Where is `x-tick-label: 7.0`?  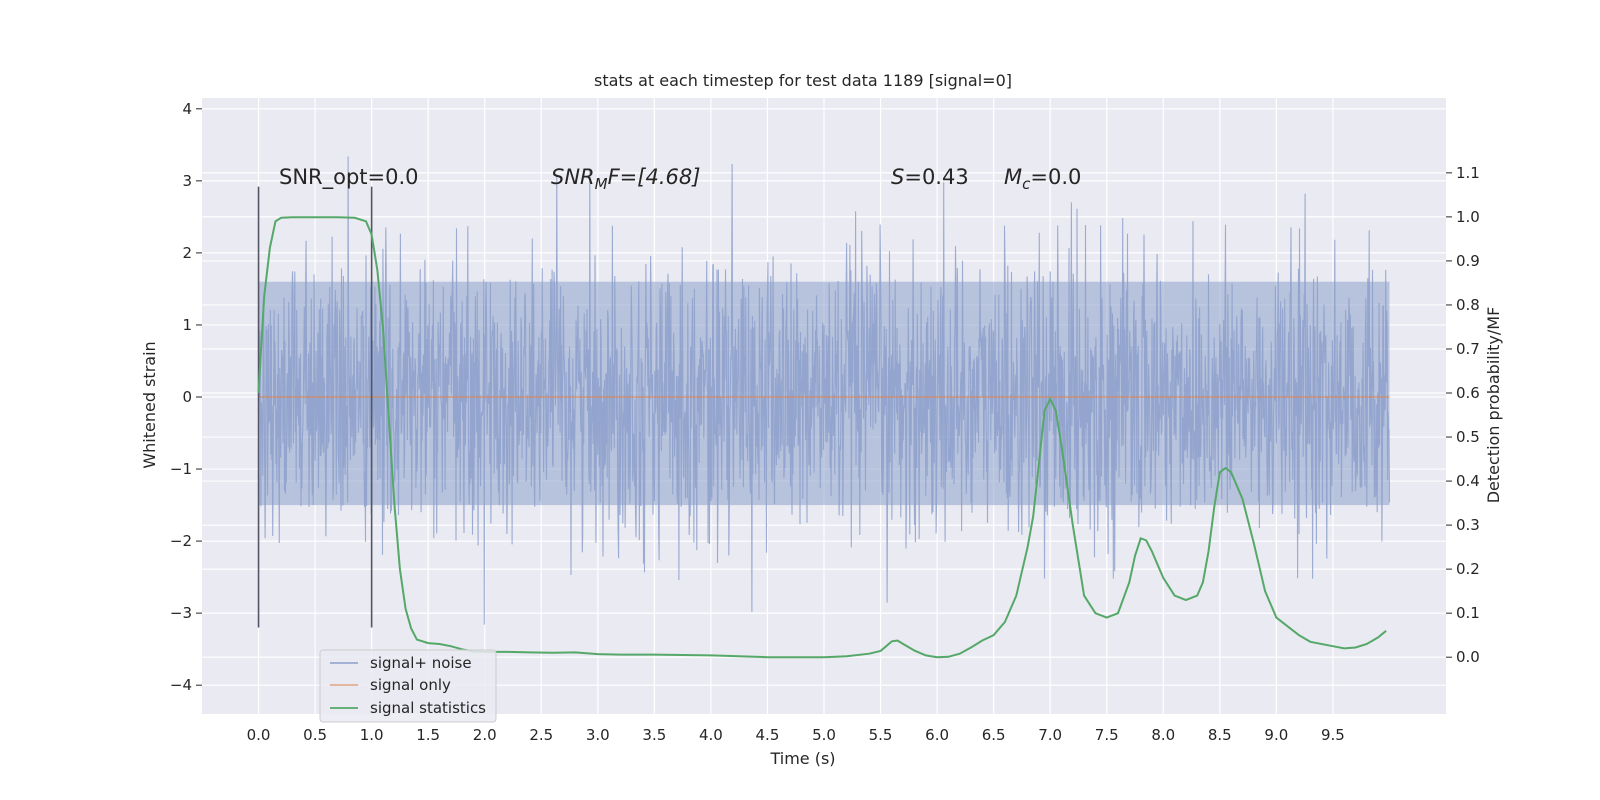
x-tick-label: 7.0 is located at coordinates (1050, 735).